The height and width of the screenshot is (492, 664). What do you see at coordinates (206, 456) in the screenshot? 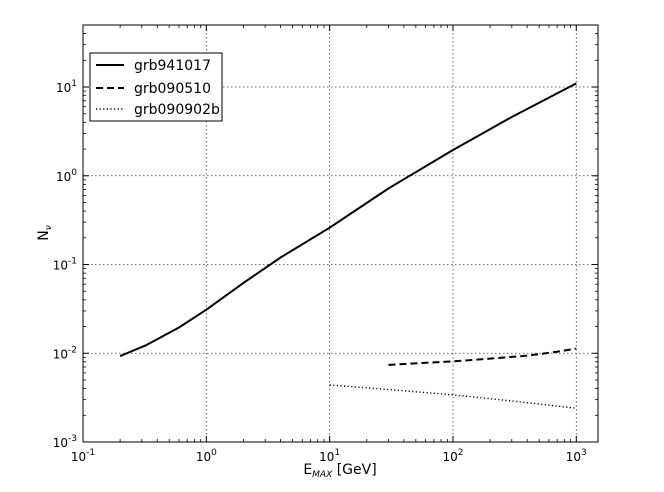
I see `x-tick-label: 10⁰` at bounding box center [206, 456].